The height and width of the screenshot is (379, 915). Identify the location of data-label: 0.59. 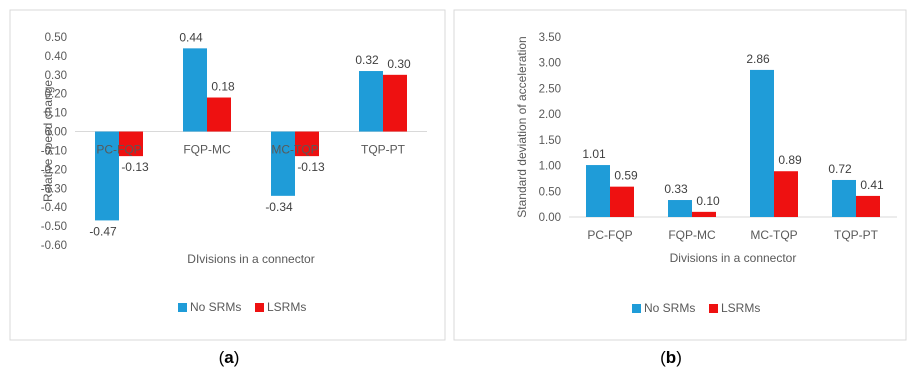
(626, 176).